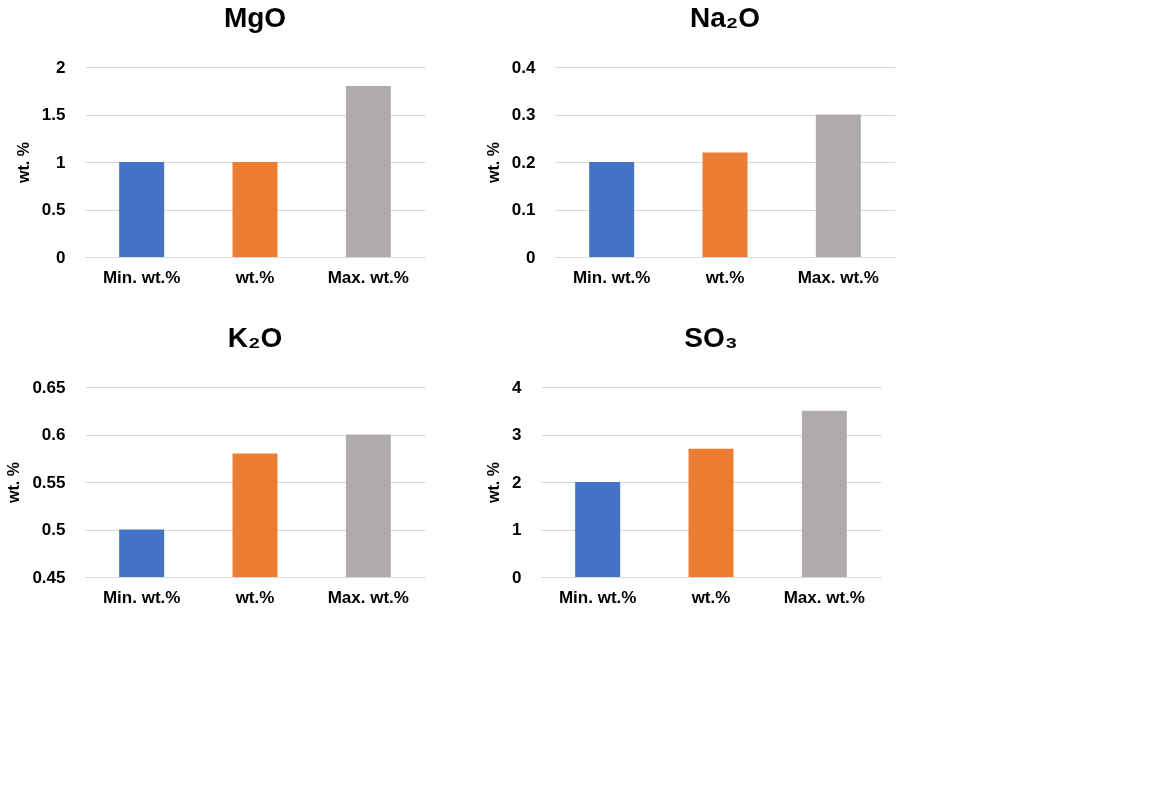 This screenshot has height=789, width=1149. I want to click on y-tick-label: 0.1, so click(523, 209).